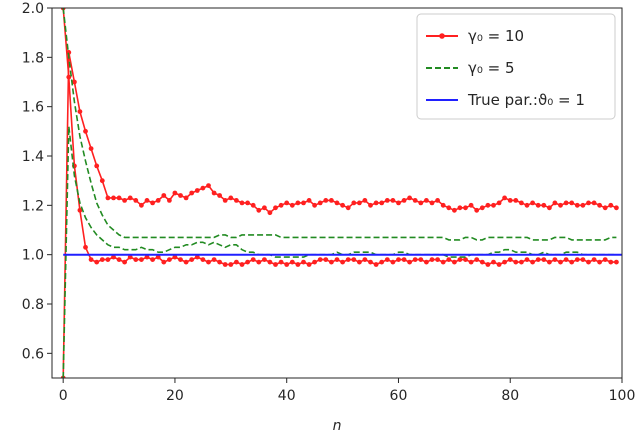  I want to click on y-tick-label: 1.6, so click(33, 108).